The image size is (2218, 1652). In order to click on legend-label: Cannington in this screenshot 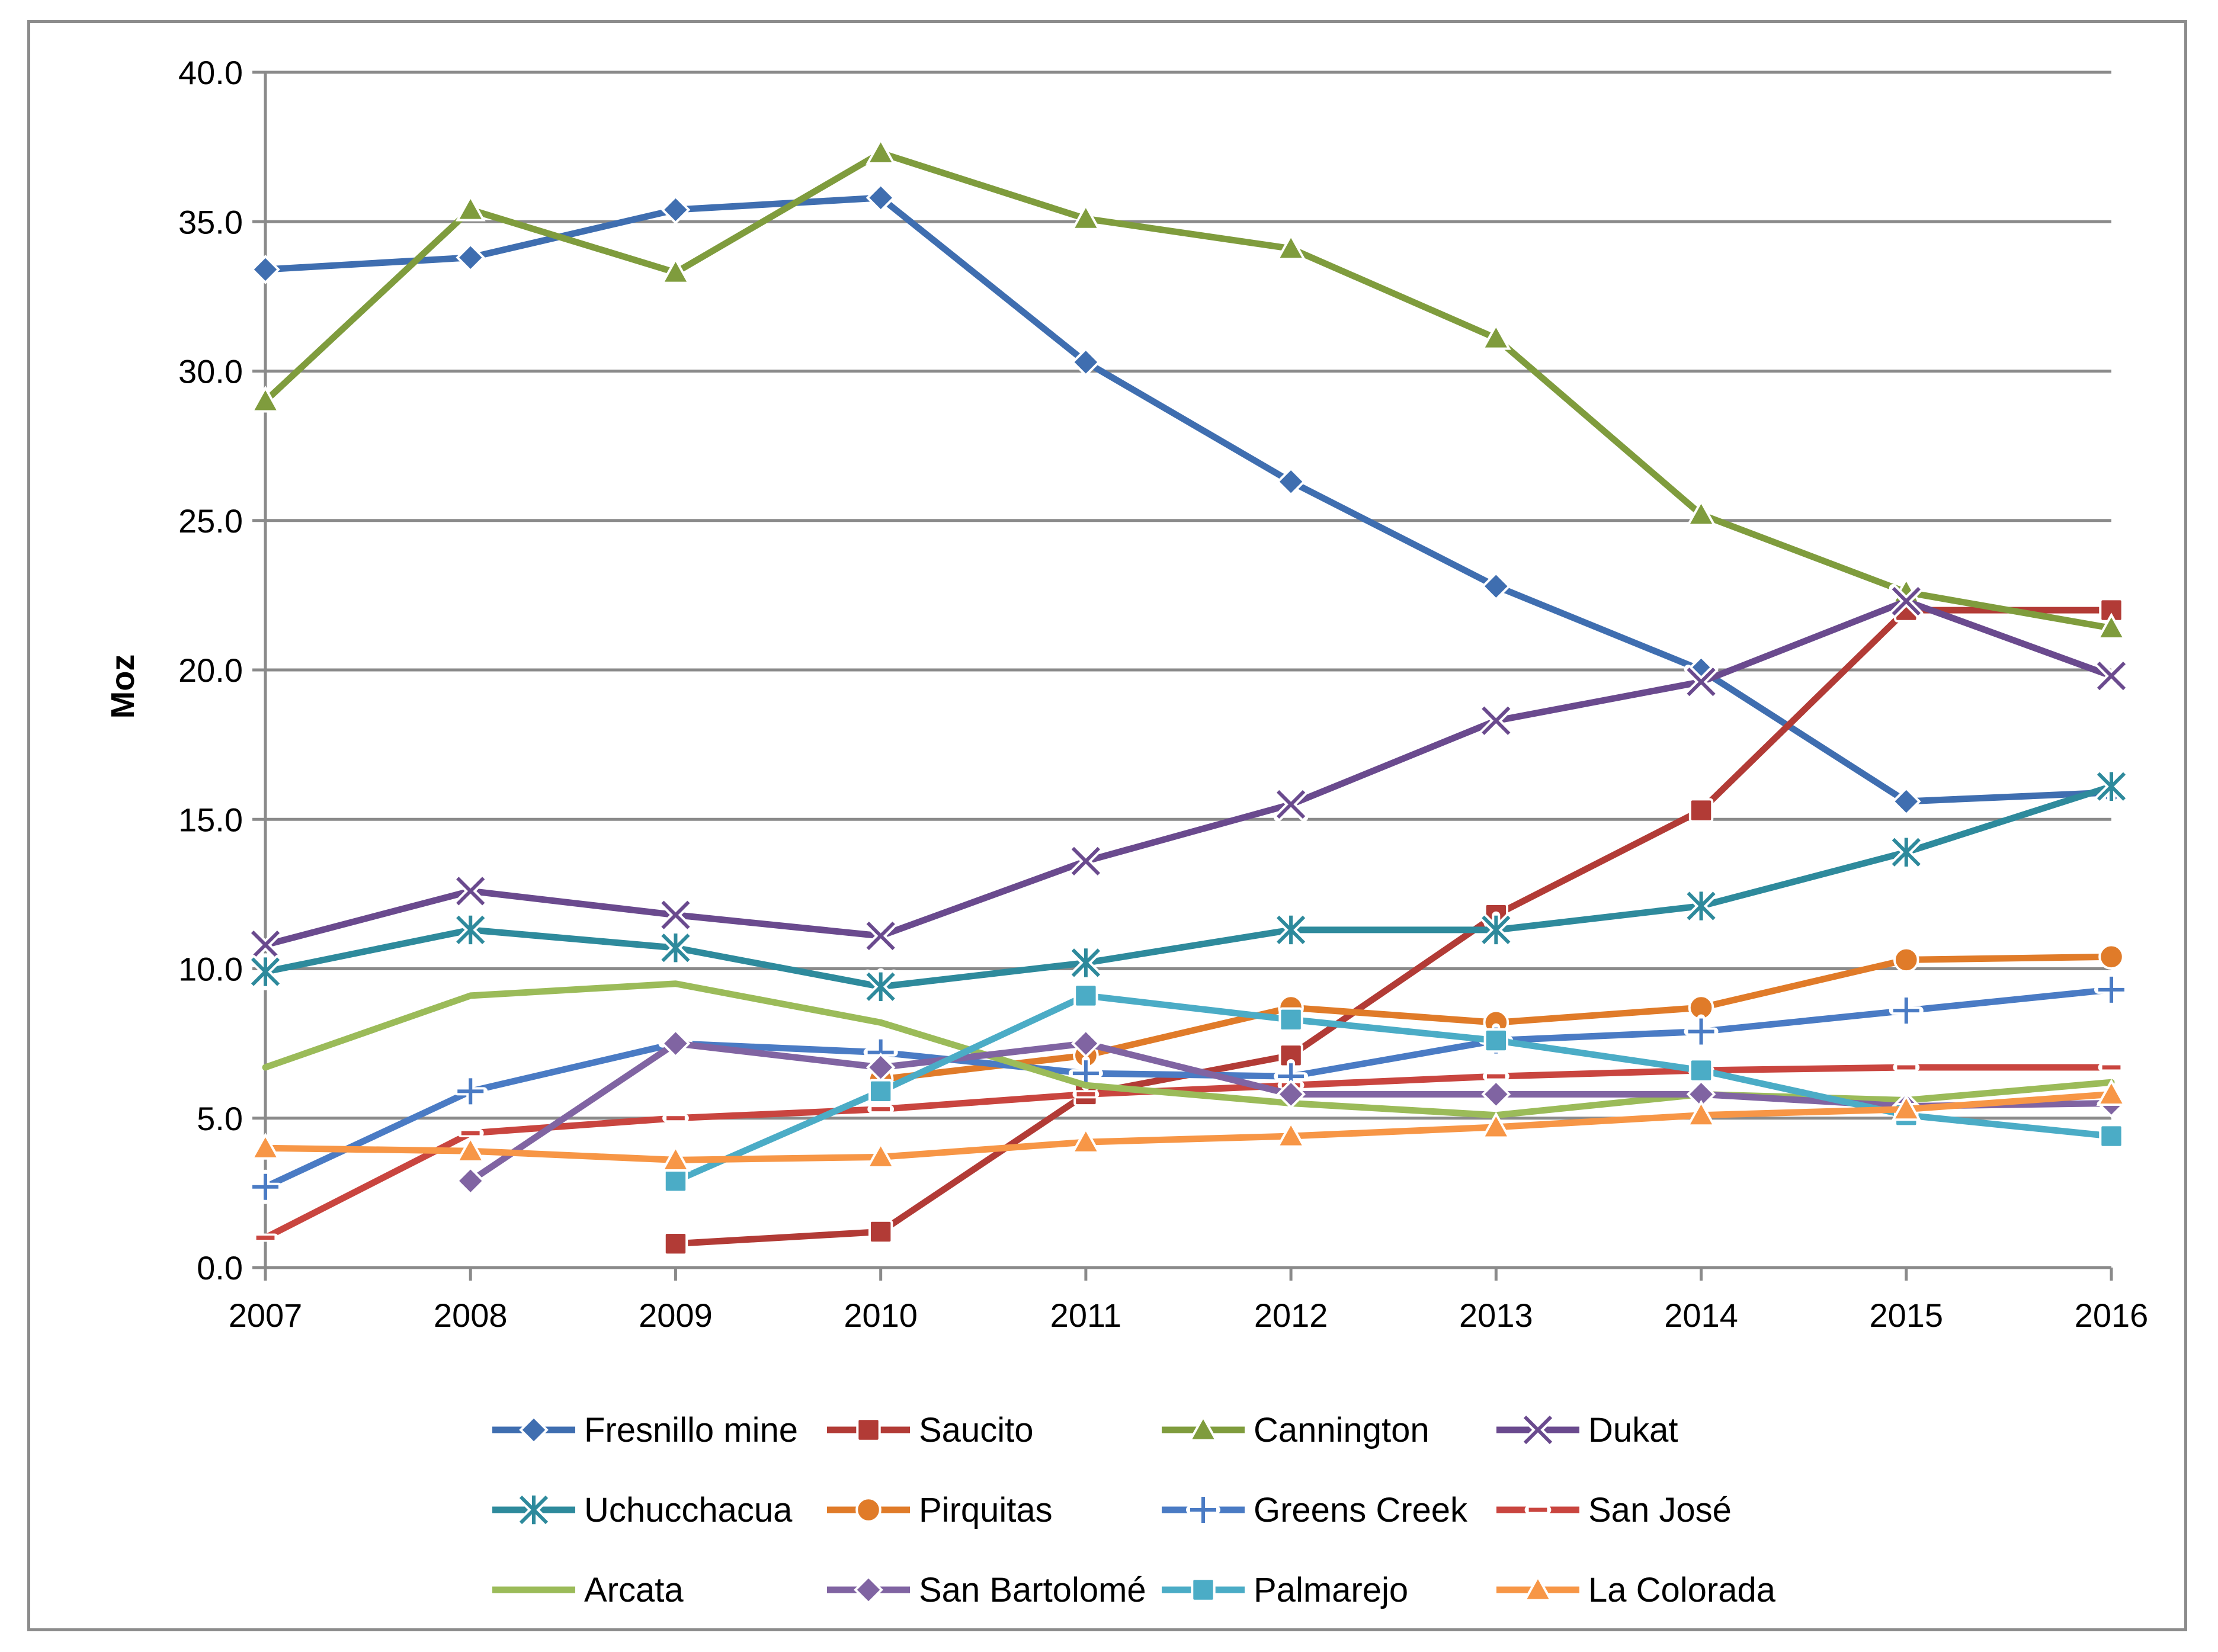, I will do `click(1342, 1430)`.